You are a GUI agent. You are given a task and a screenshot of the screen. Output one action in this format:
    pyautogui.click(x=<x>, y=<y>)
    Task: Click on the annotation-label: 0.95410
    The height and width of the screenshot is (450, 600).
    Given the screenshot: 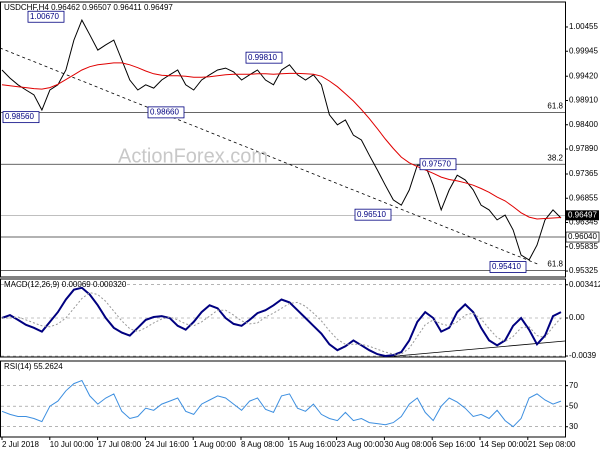 What is the action you would take?
    pyautogui.click(x=506, y=266)
    